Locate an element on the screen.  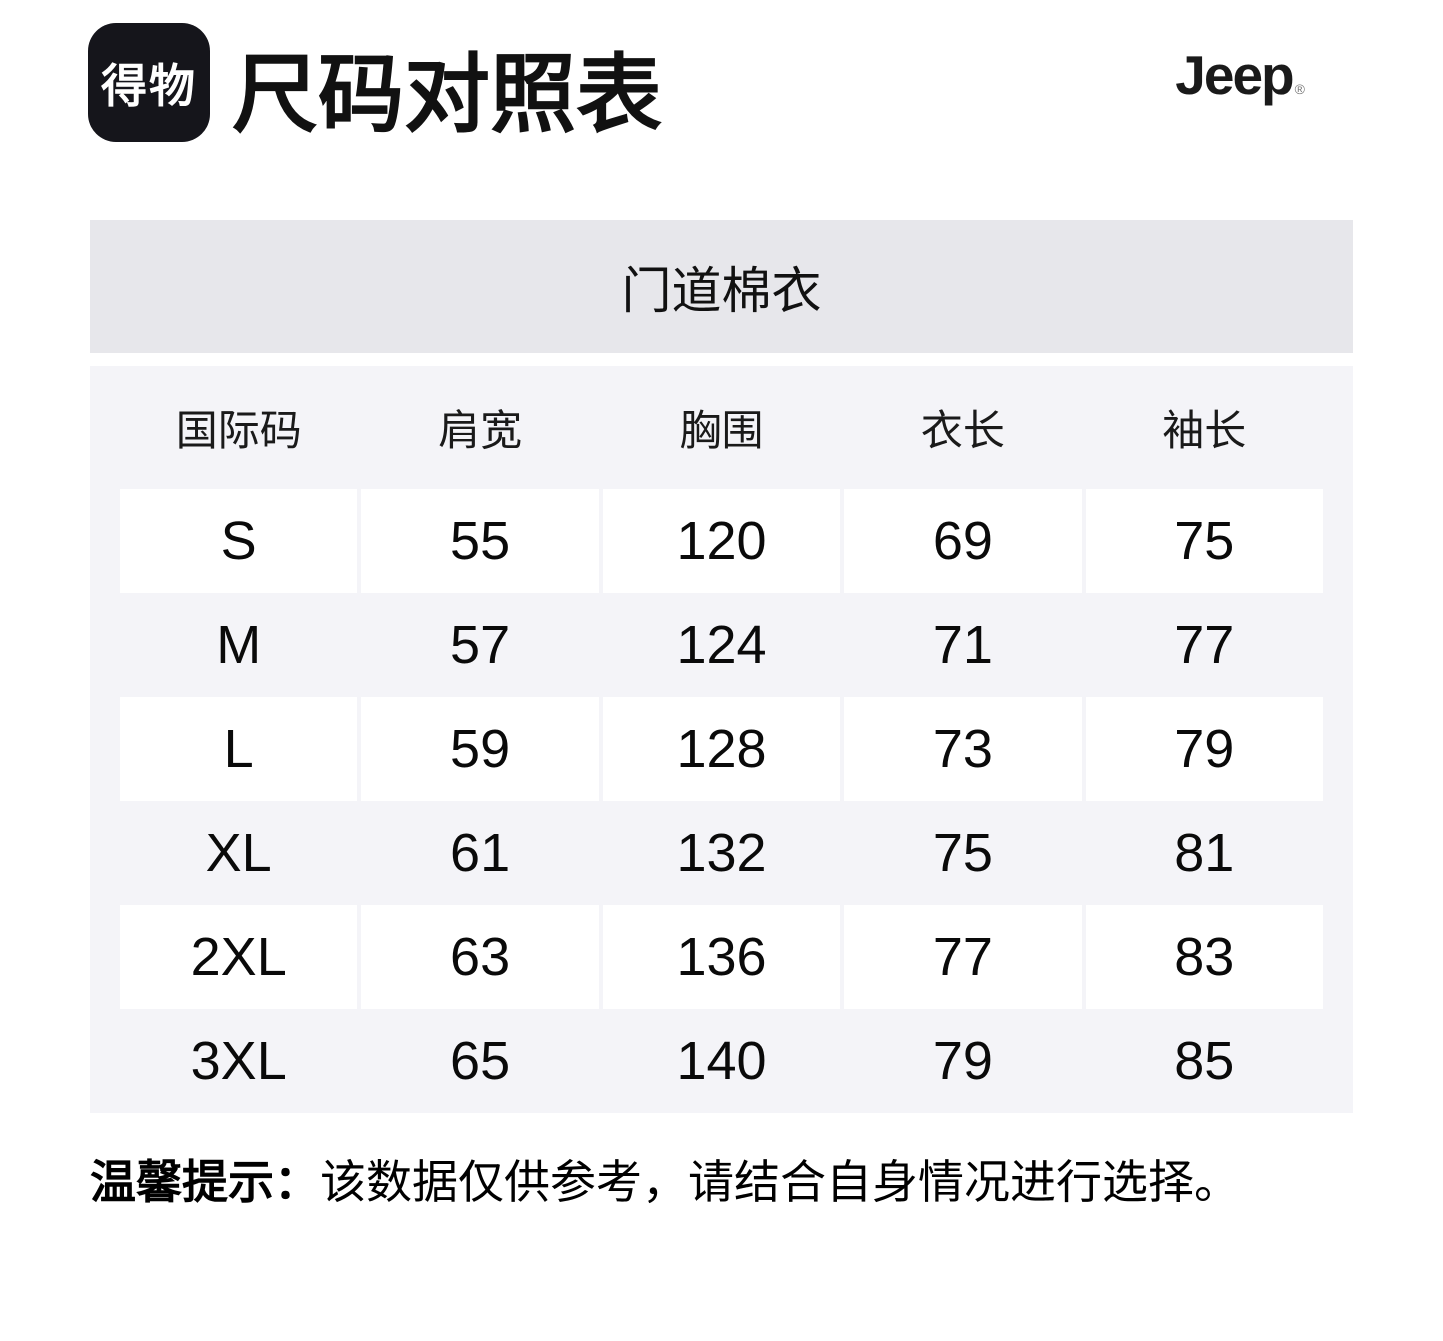
value-cell: 71 is located at coordinates (962, 645).